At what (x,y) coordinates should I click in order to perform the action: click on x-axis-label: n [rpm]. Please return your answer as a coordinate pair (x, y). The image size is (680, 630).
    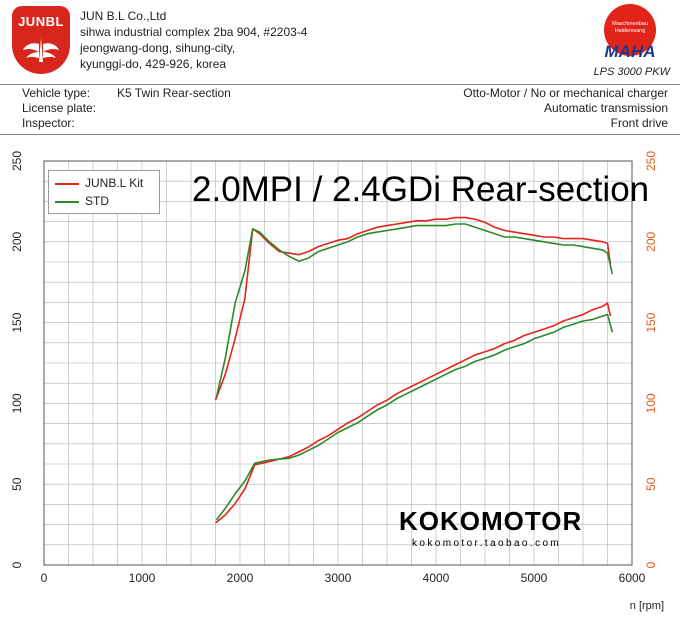
    Looking at the image, I should click on (646, 606).